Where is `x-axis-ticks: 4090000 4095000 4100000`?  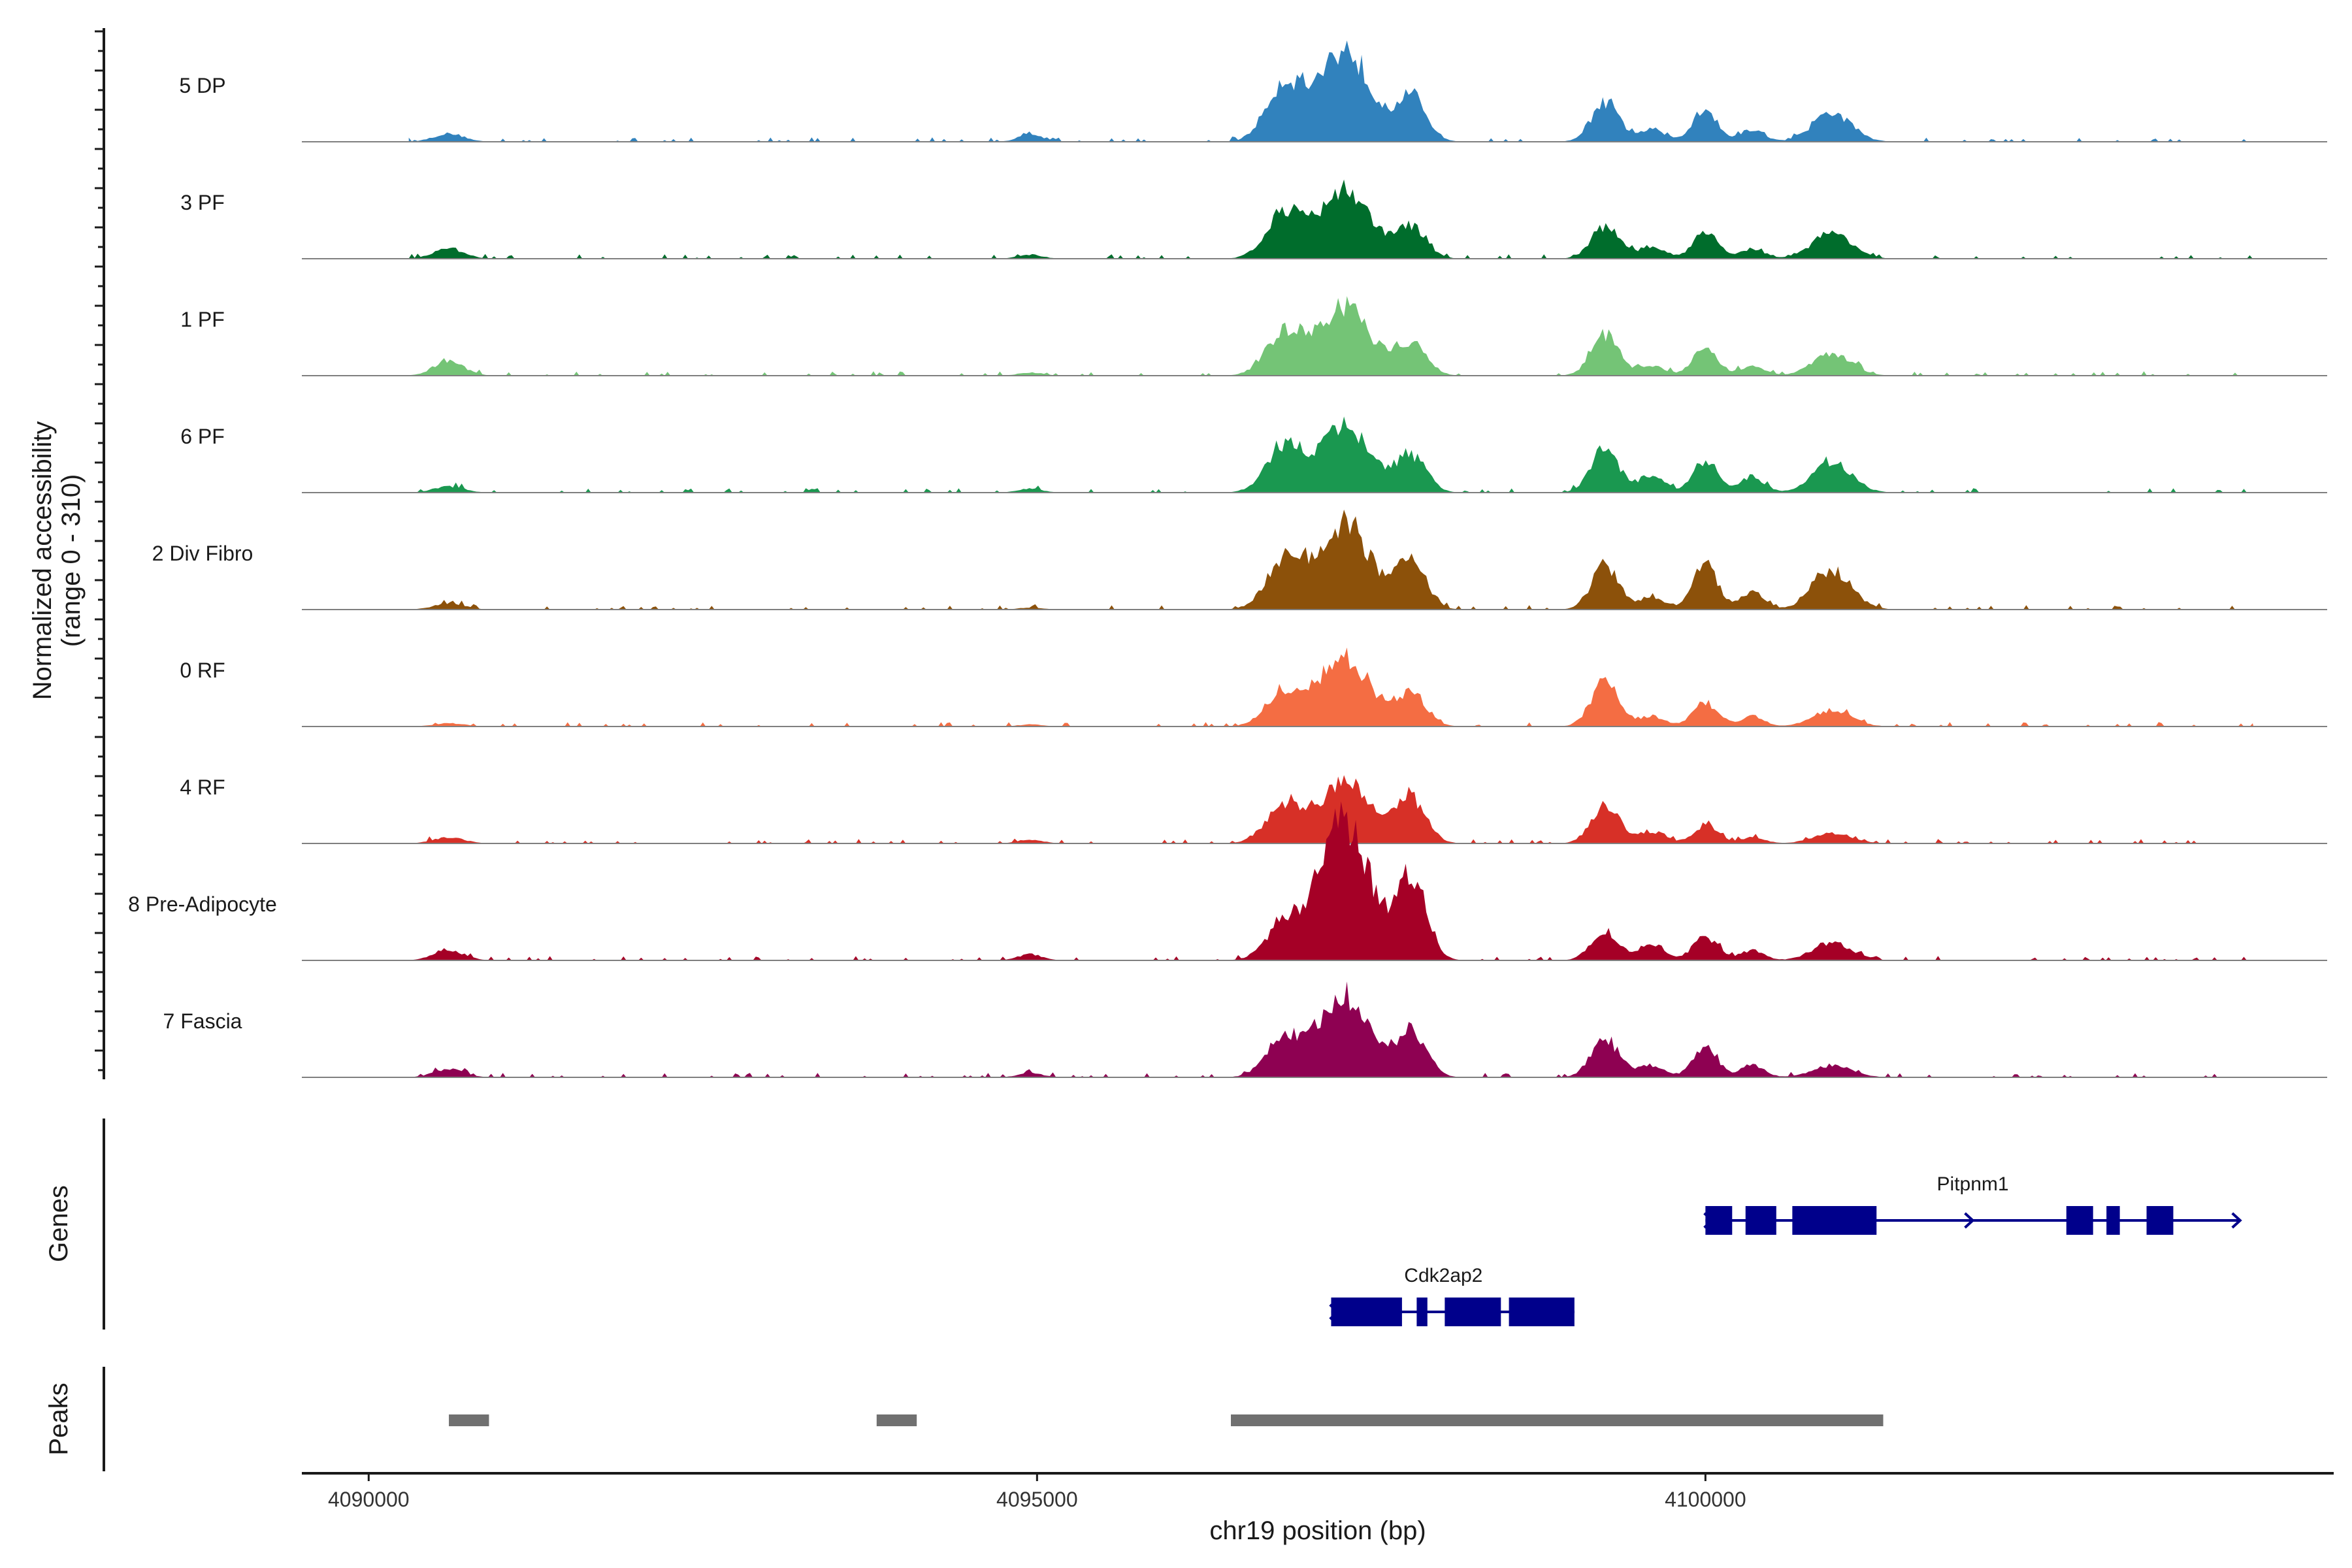
x-axis-ticks: 4090000 4095000 4100000 is located at coordinates (1037, 1492).